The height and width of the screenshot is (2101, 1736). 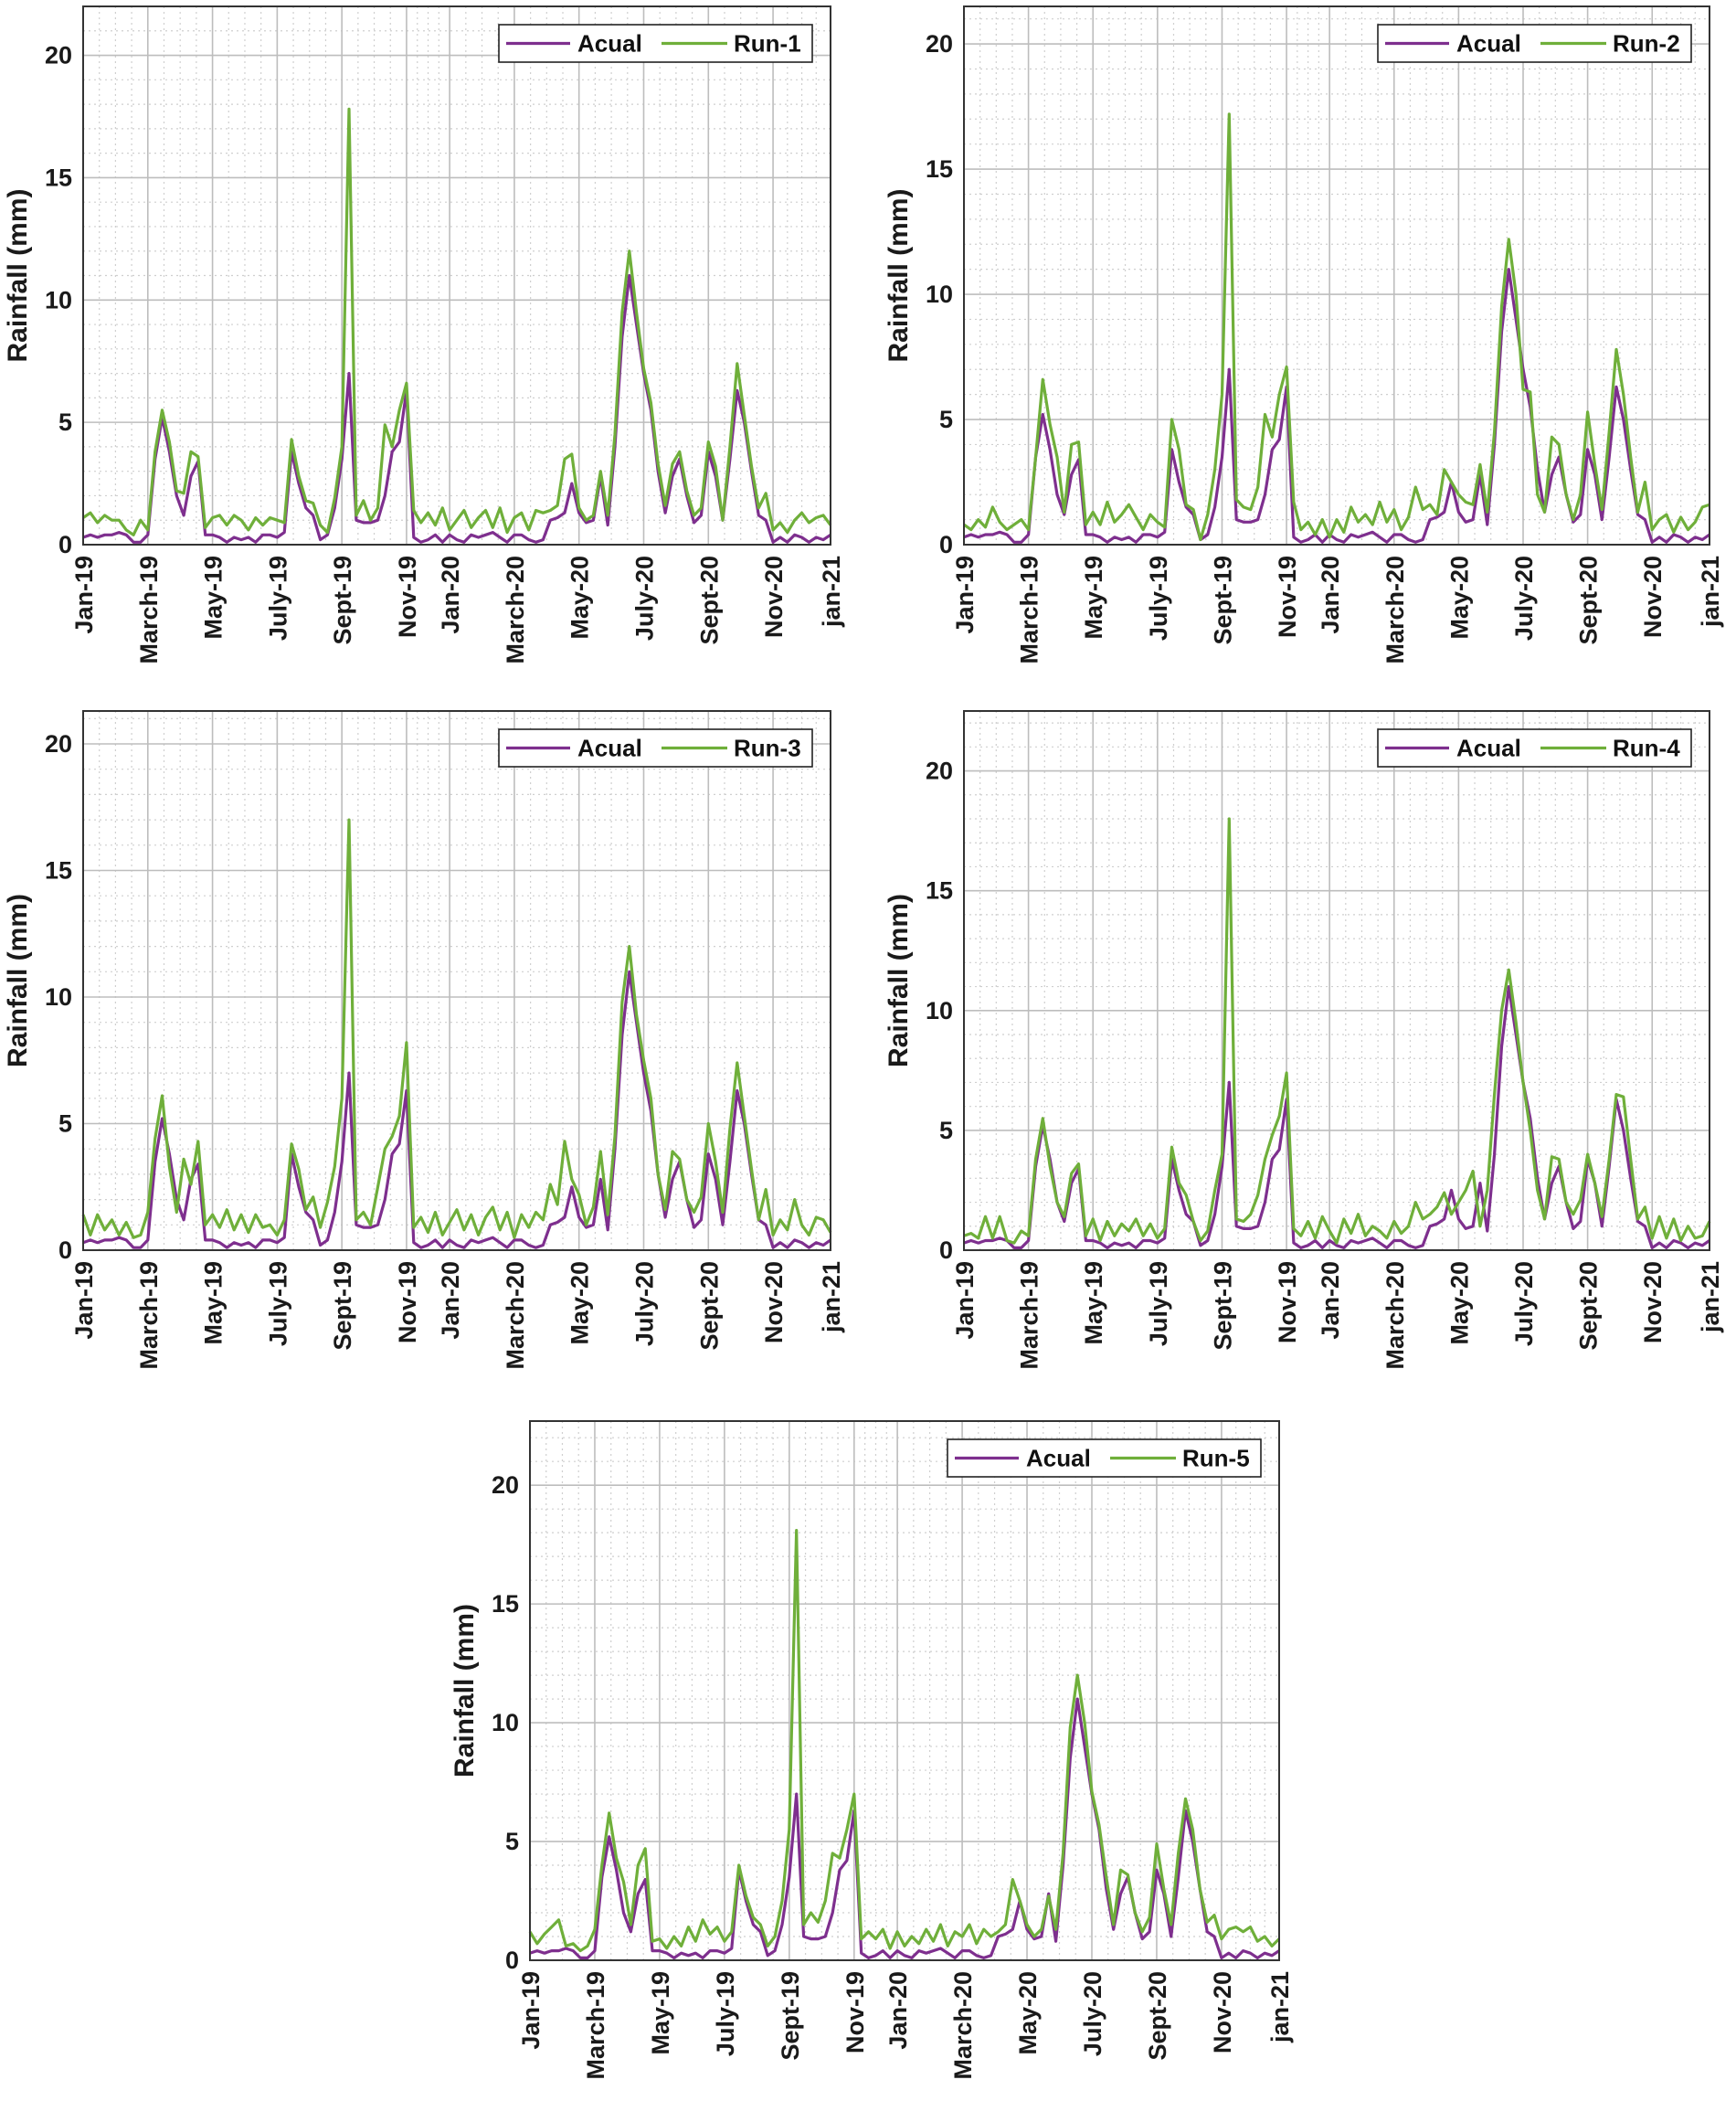 I want to click on legend-box, so click(x=655, y=43).